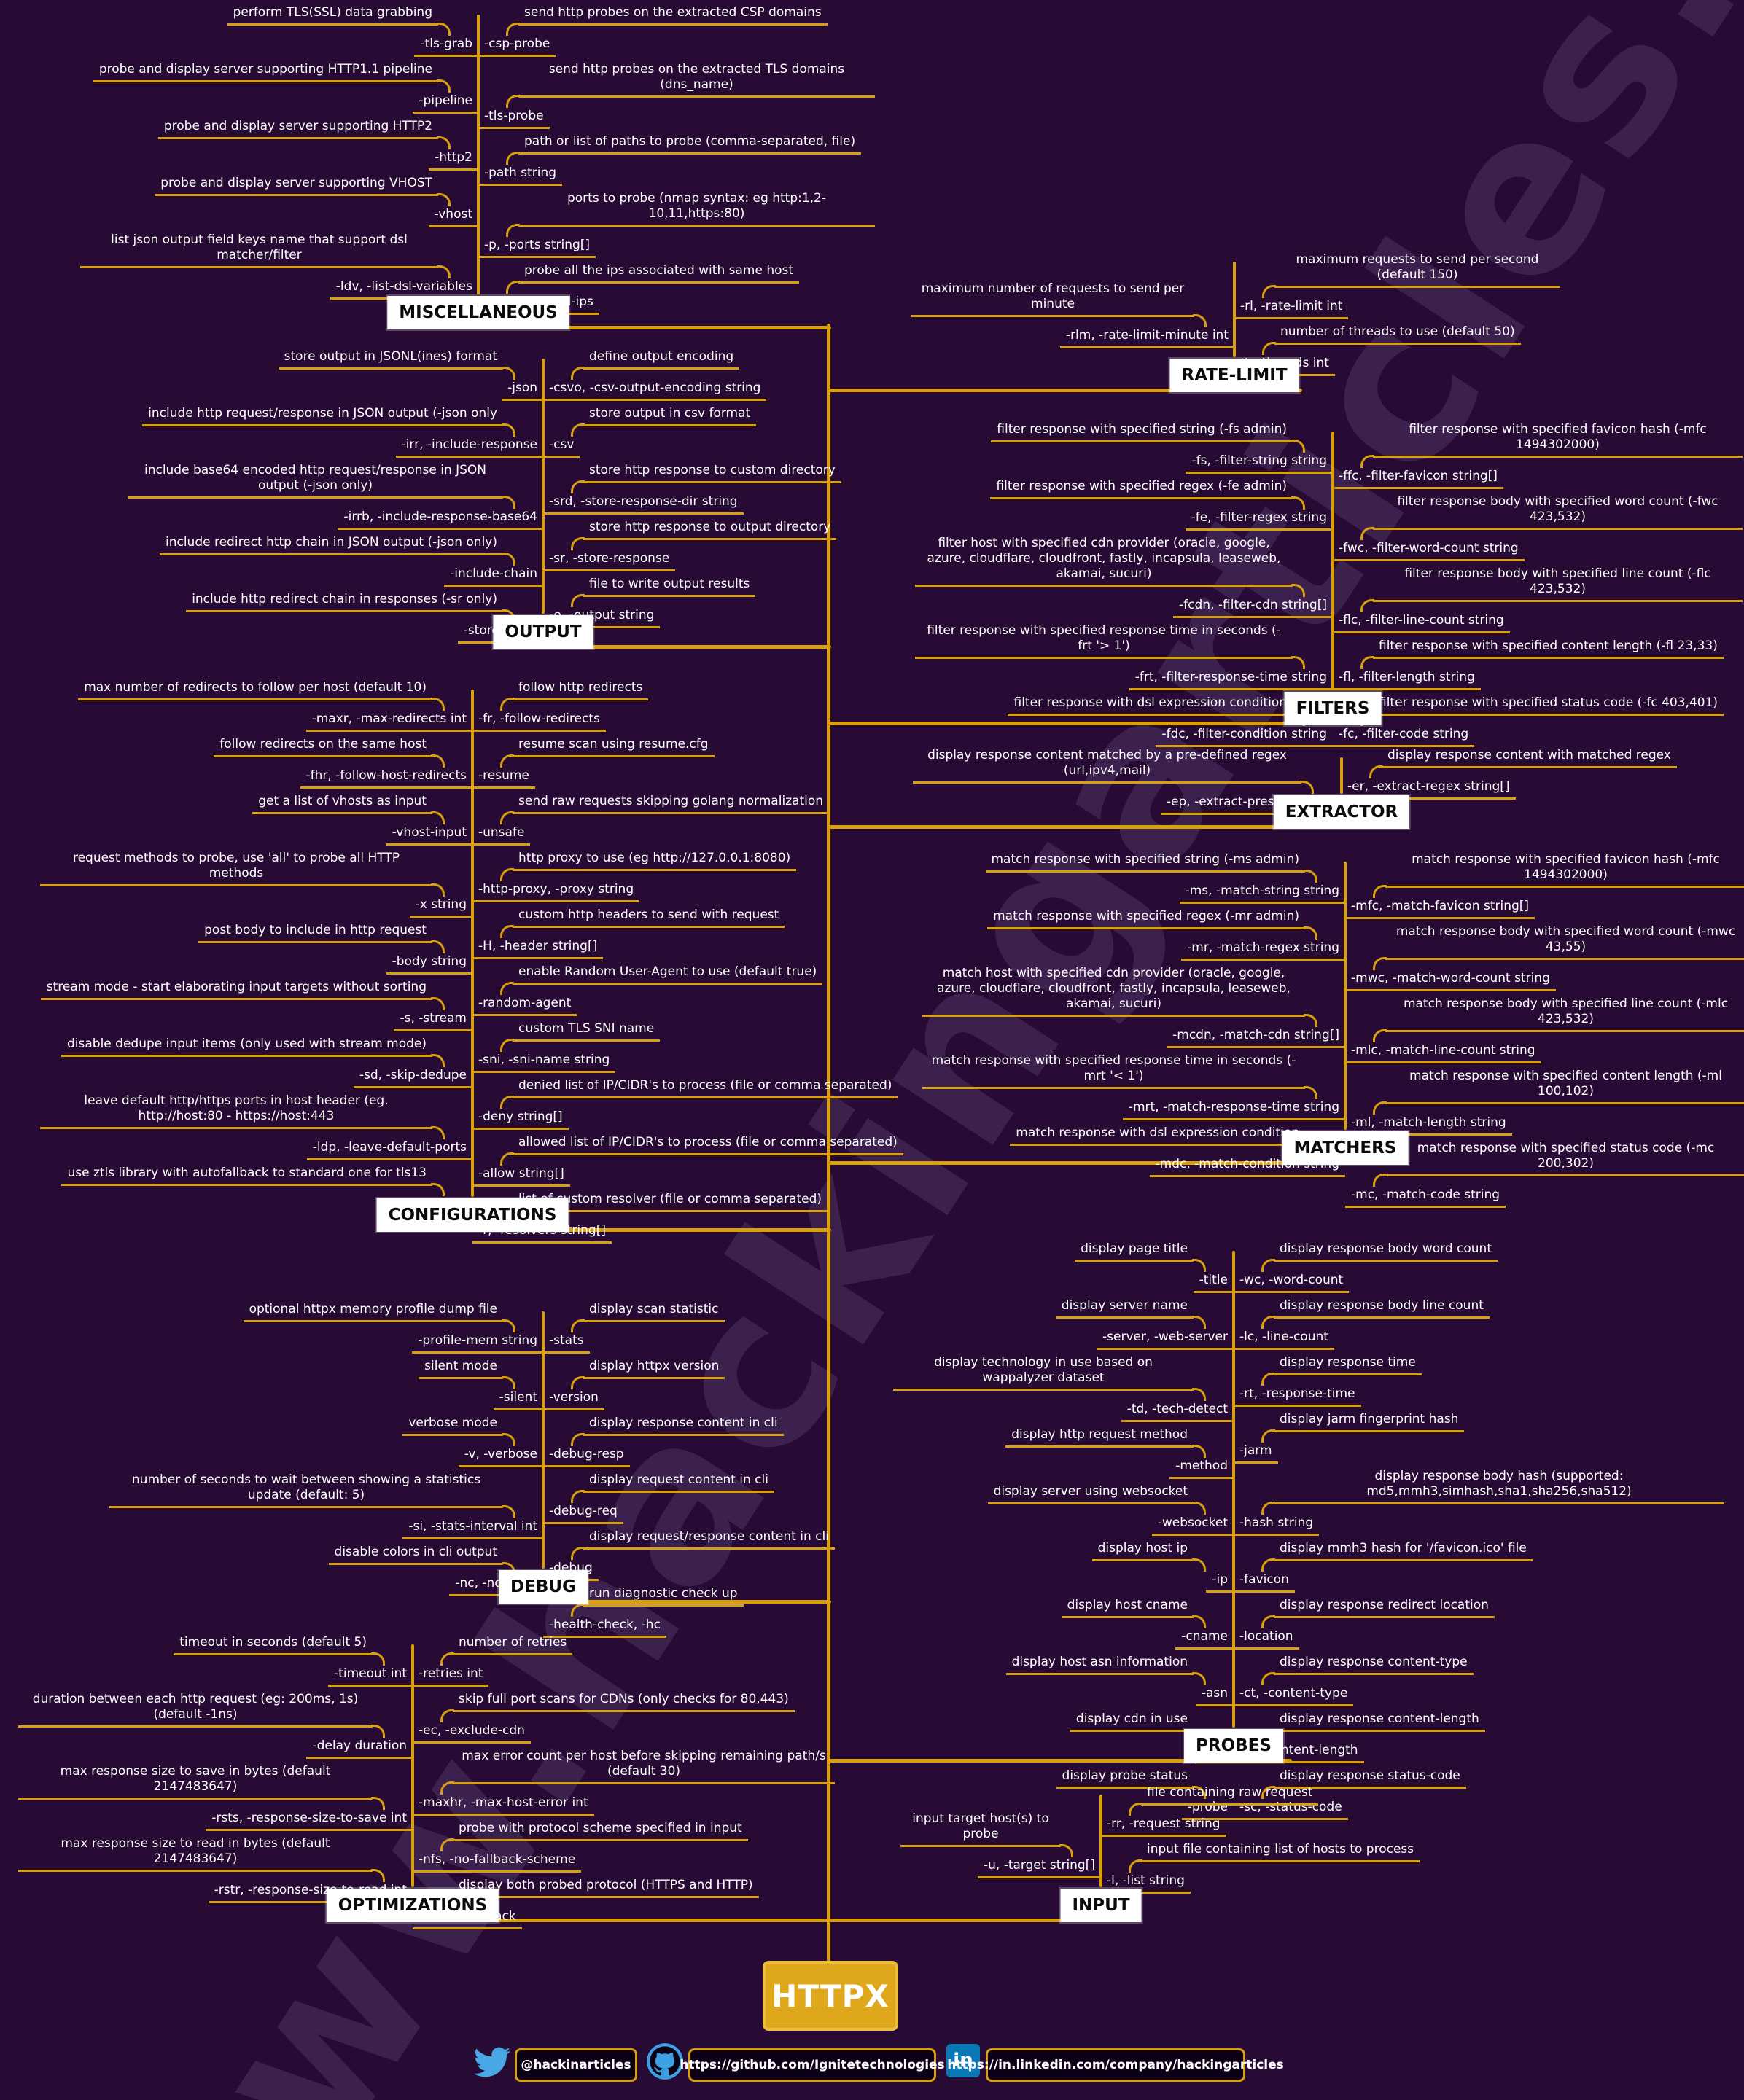 The width and height of the screenshot is (1744, 2100). What do you see at coordinates (514, 118) in the screenshot?
I see `option-flag: -tls-probe` at bounding box center [514, 118].